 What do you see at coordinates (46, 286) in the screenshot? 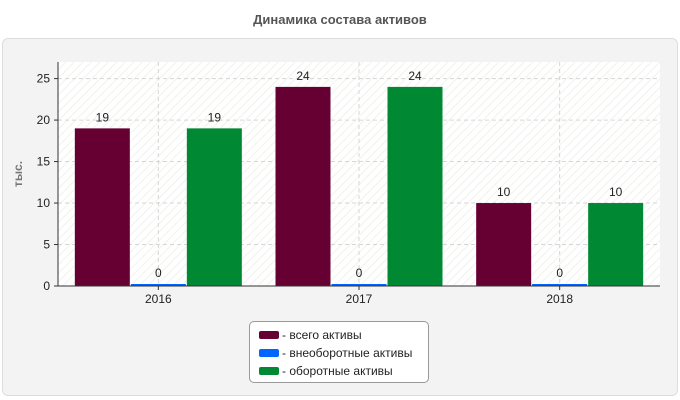
I see `y-tick-label: 0` at bounding box center [46, 286].